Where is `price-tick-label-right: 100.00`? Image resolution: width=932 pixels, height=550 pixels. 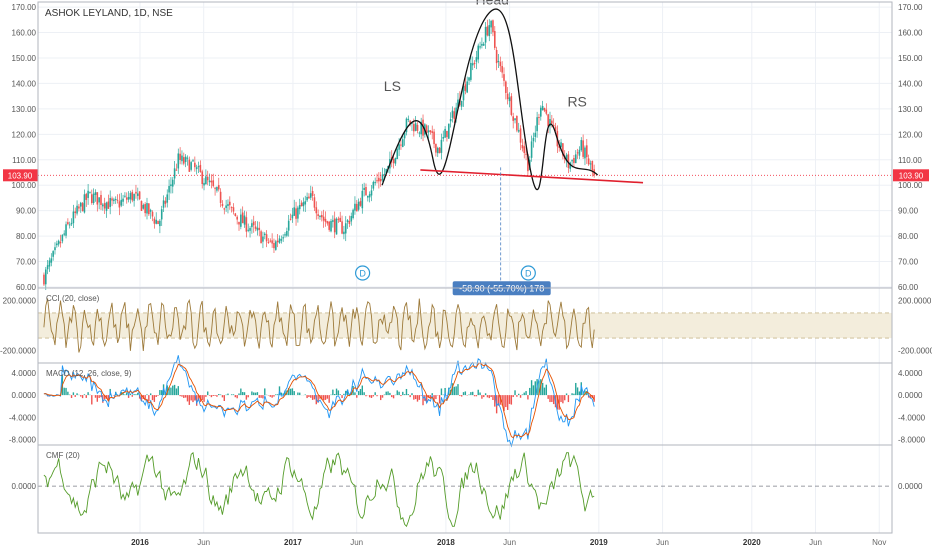 price-tick-label-right: 100.00 is located at coordinates (910, 185).